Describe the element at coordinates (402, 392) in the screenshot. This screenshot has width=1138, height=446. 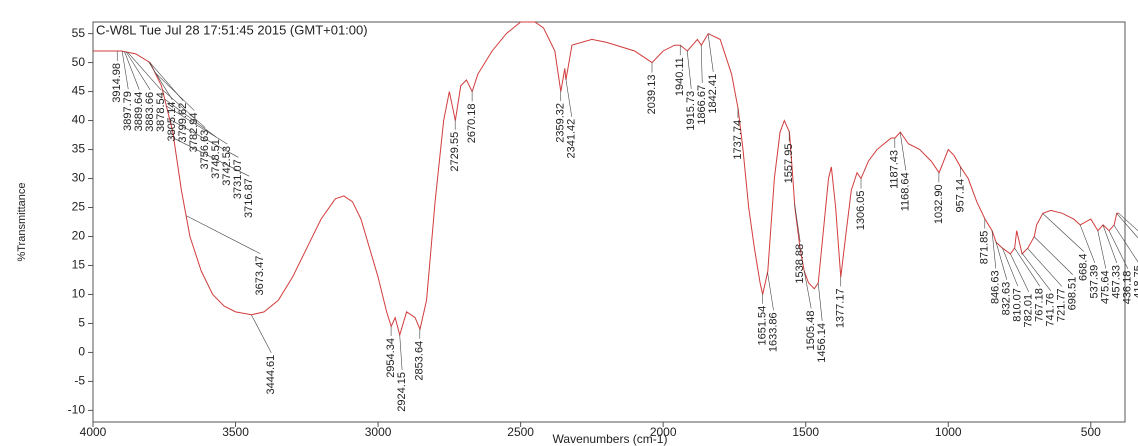
I see `peak-label: 2924.15` at that location.